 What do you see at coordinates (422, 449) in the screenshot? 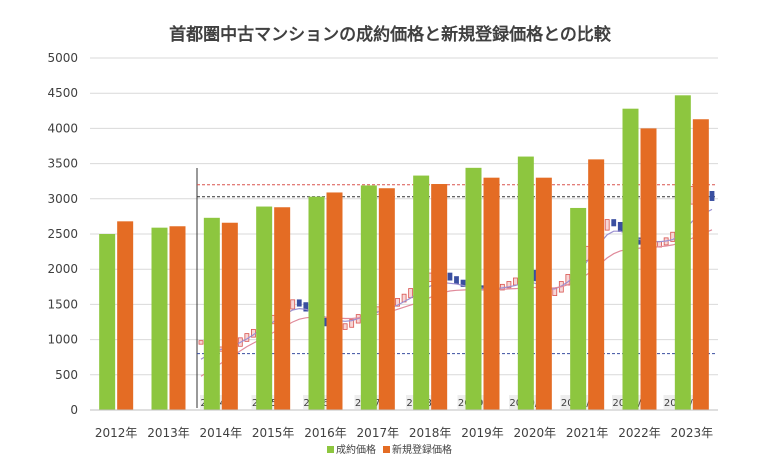
I see `legend-label: 新規登録価格` at bounding box center [422, 449].